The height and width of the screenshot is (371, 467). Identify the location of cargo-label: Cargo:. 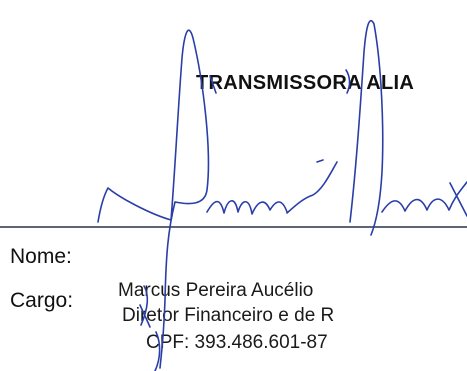
(42, 300).